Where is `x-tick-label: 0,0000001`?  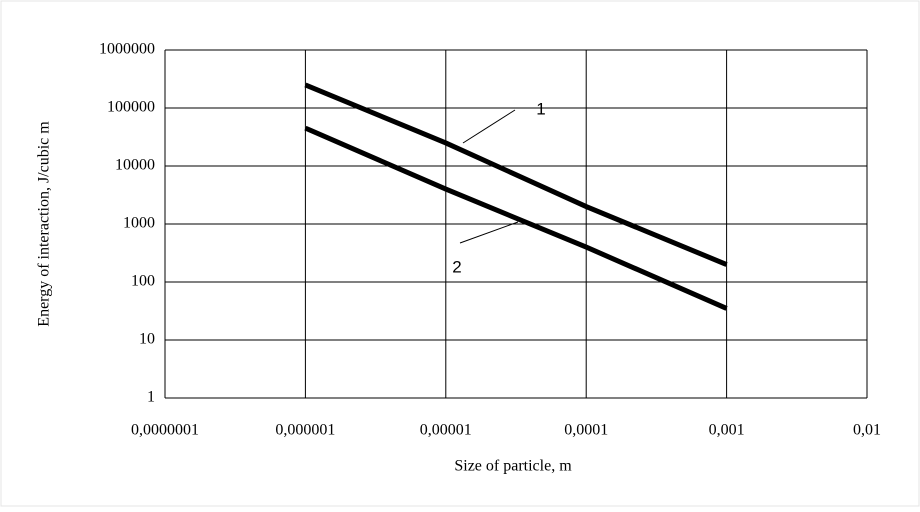
x-tick-label: 0,0000001 is located at coordinates (165, 430).